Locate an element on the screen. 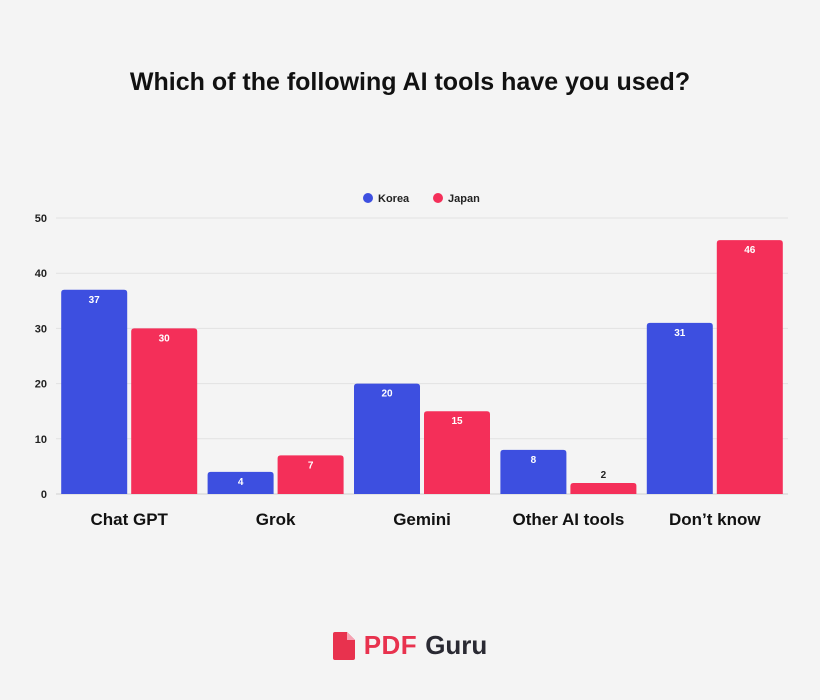 The image size is (820, 700). data-label: 37 is located at coordinates (95, 300).